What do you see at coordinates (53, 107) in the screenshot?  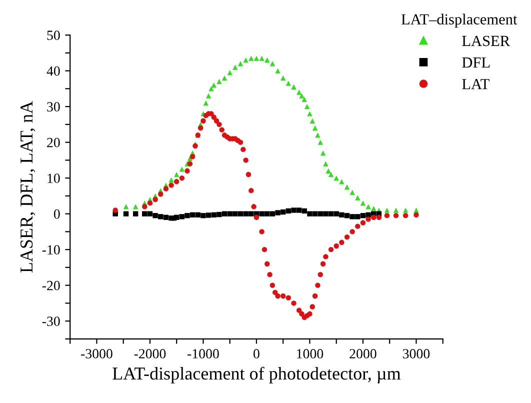 I see `y-tick-label: 30` at bounding box center [53, 107].